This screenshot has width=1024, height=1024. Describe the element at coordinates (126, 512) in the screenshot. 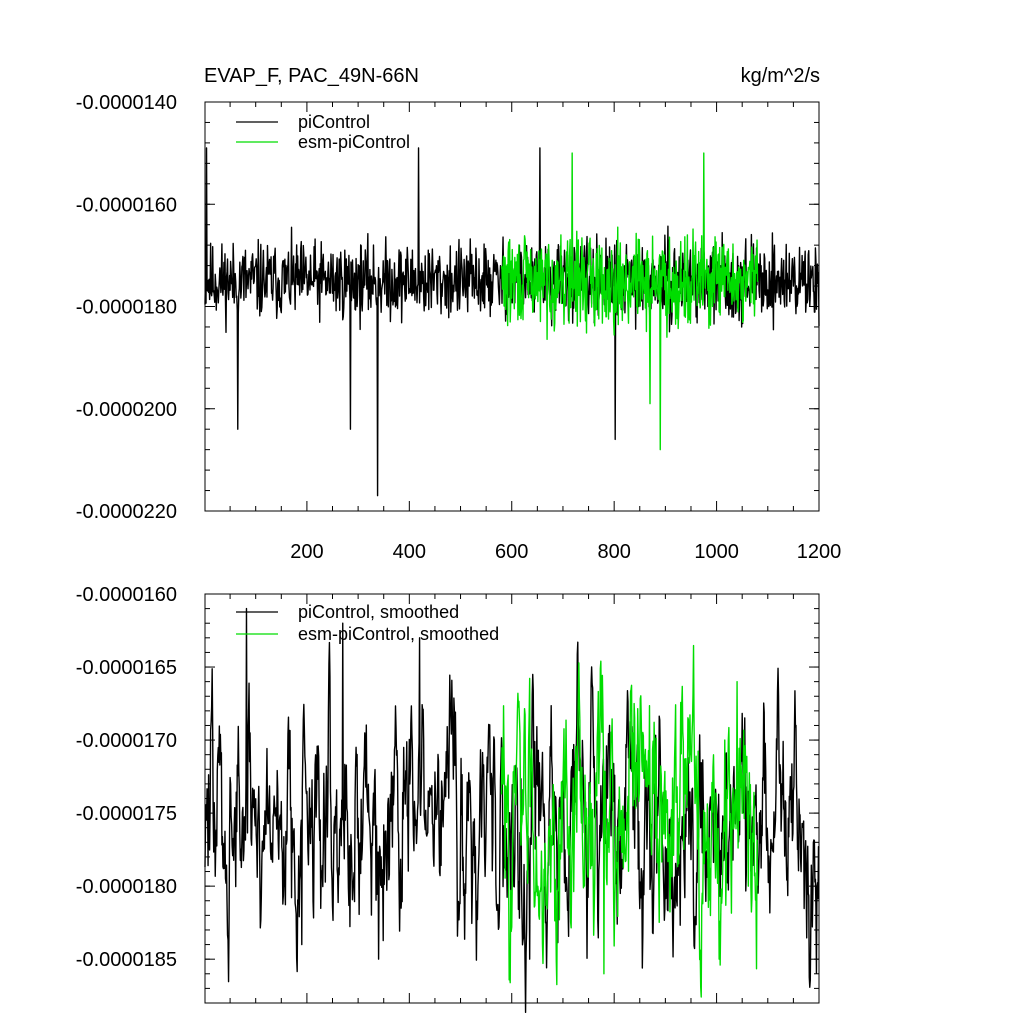

I see `y-tick-label: -0.0000220` at that location.